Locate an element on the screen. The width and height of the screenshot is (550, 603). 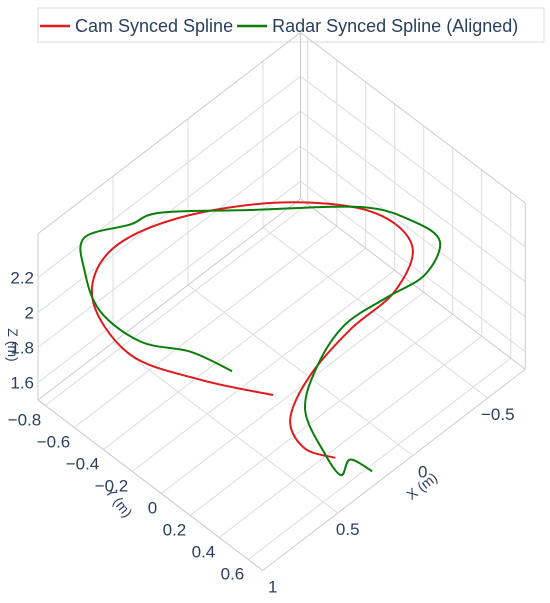
y-tick-label: 0.4 is located at coordinates (204, 552).